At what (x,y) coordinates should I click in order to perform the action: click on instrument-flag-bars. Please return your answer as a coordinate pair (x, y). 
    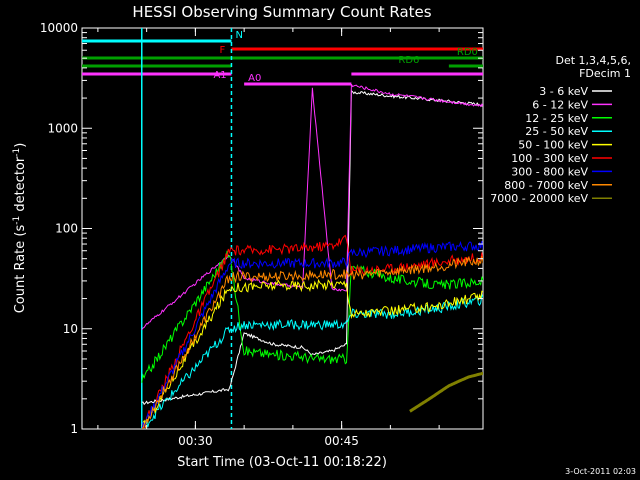
    Looking at the image, I should click on (282, 62).